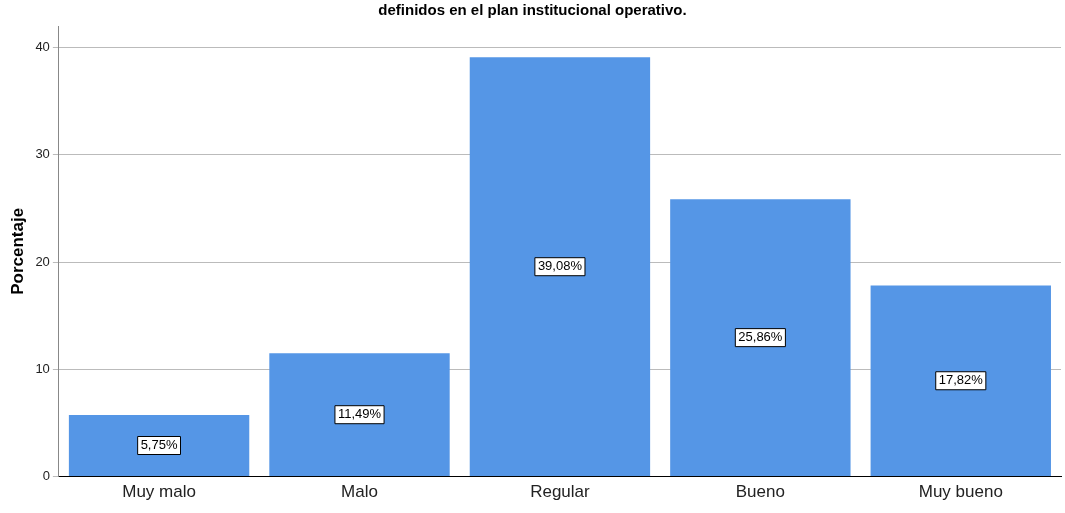 The image size is (1065, 513). What do you see at coordinates (42, 154) in the screenshot?
I see `y-tick-label: 30` at bounding box center [42, 154].